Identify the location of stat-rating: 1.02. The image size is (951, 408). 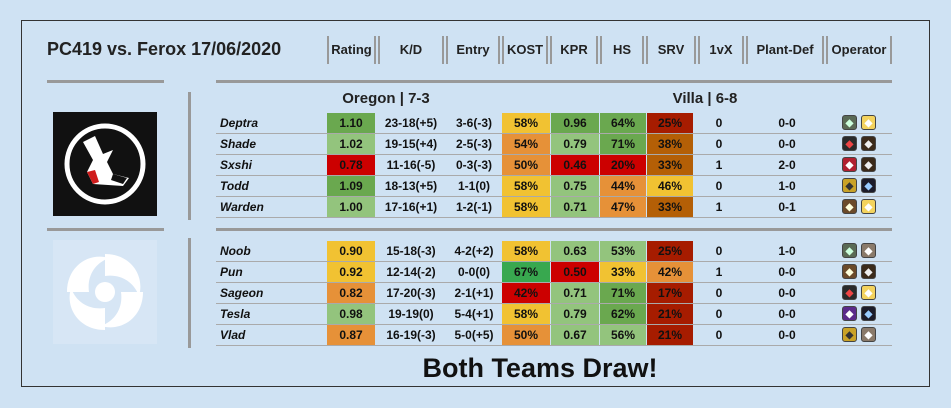
(351, 144).